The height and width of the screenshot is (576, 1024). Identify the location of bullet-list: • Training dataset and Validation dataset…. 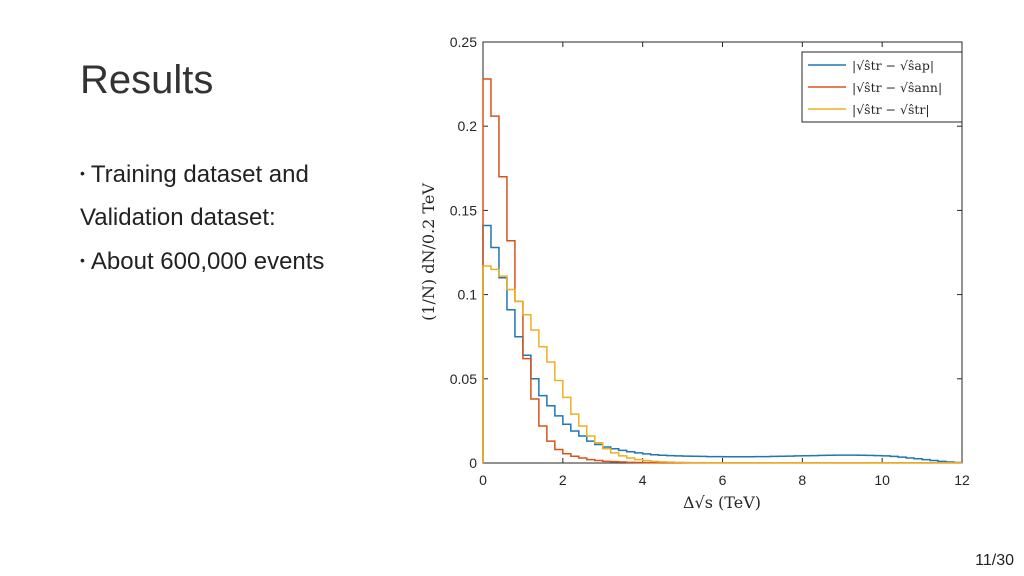
(202, 217).